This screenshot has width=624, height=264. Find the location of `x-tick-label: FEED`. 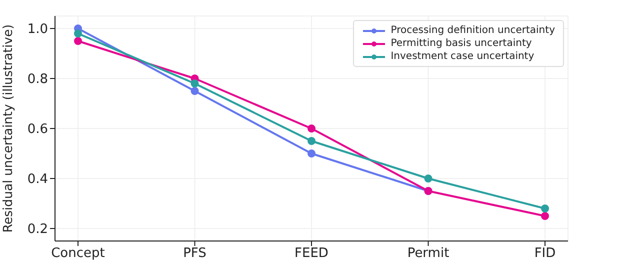

x-tick-label: FEED is located at coordinates (311, 254).